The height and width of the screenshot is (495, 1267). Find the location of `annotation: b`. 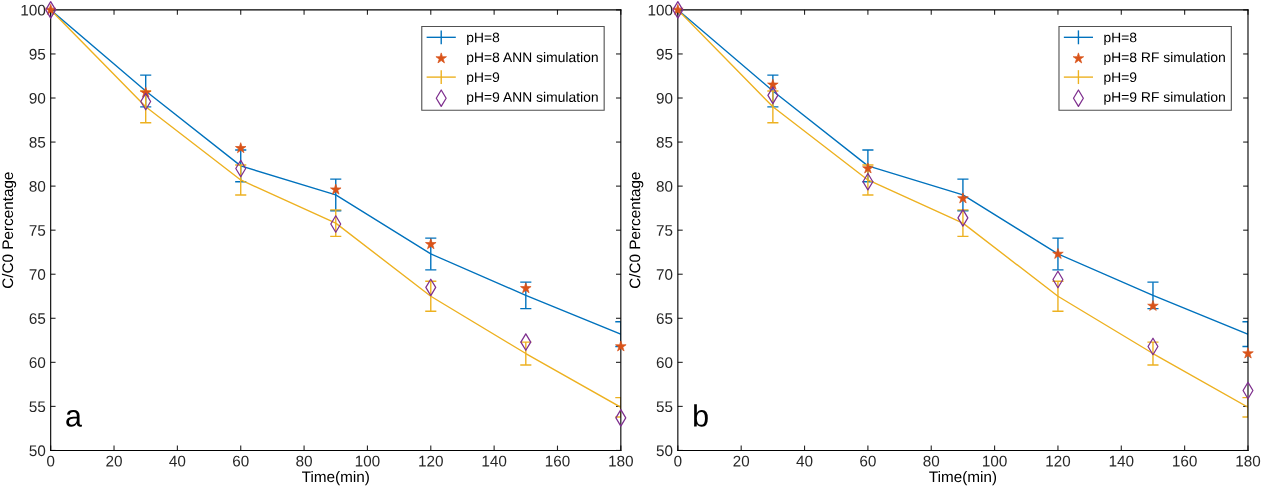

annotation: b is located at coordinates (701, 415).